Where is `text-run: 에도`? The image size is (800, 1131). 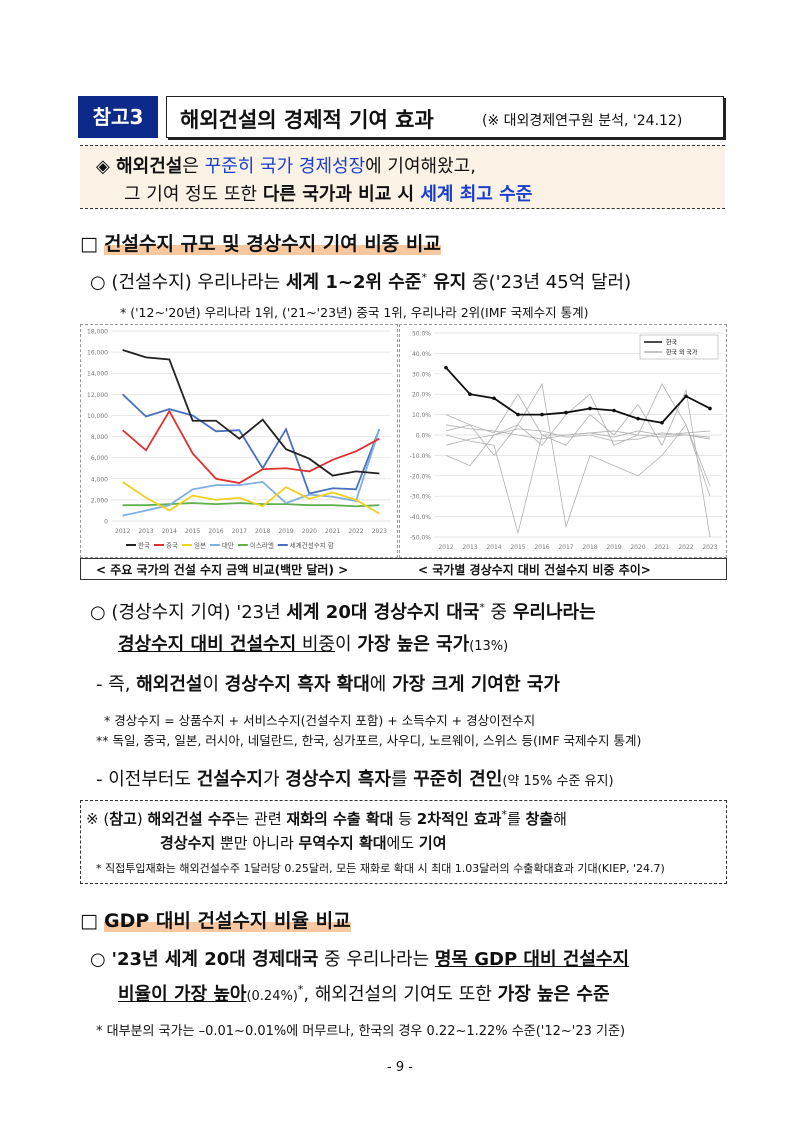 text-run: 에도 is located at coordinates (402, 843).